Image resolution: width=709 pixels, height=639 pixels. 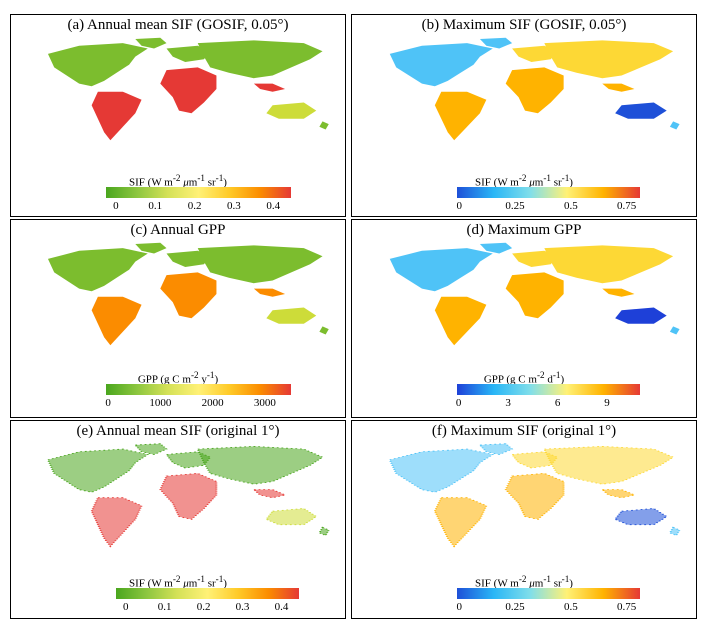 I want to click on panel-title: (a) Annual mean SIF (GOSIF, 0.05°), so click(x=178, y=25).